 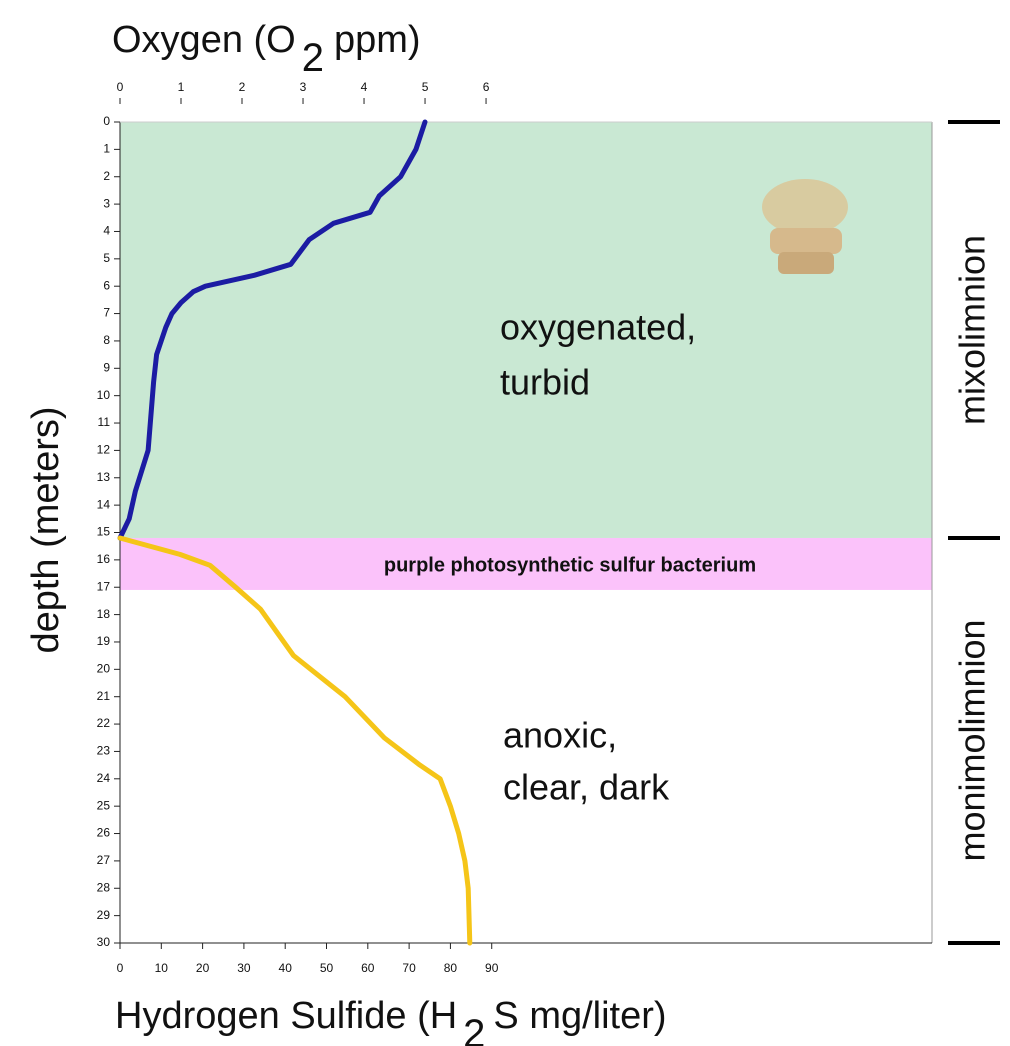 What do you see at coordinates (106, 340) in the screenshot?
I see `y-tick-label: 8` at bounding box center [106, 340].